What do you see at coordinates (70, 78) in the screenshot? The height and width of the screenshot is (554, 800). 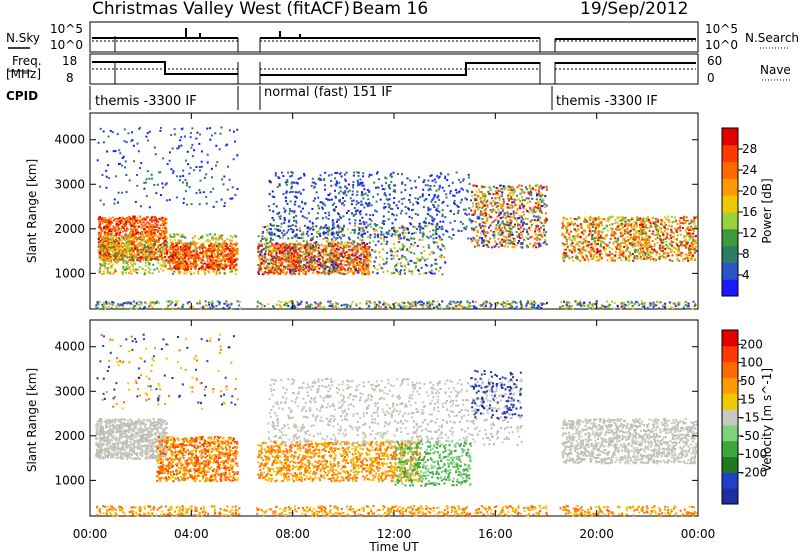 I see `freq-tick-bottom: 8` at bounding box center [70, 78].